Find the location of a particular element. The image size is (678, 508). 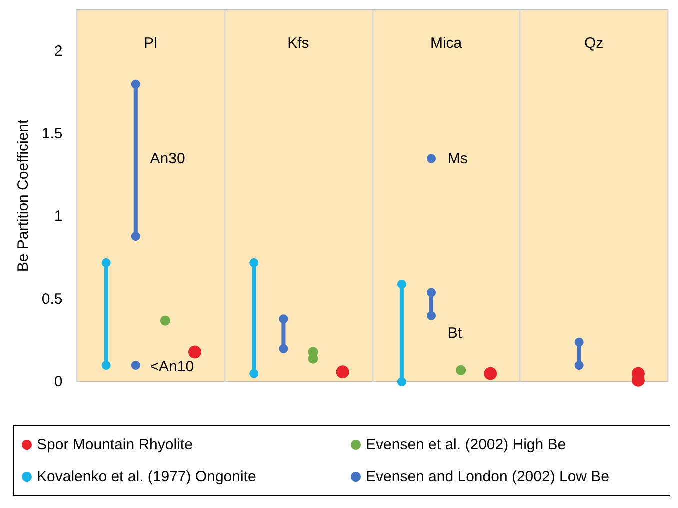

annotation: An30 is located at coordinates (168, 159).